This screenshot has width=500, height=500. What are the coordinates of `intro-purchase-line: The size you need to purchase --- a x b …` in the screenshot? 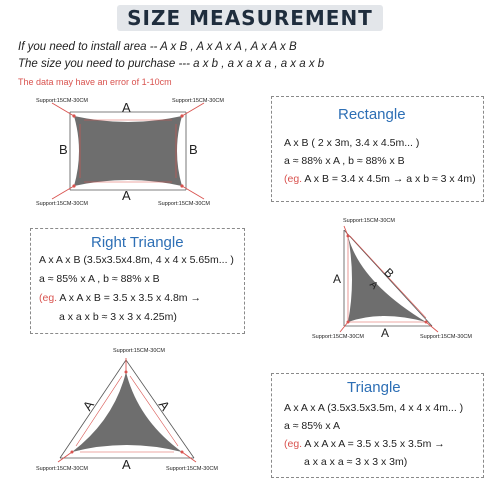 It's located at (171, 64).